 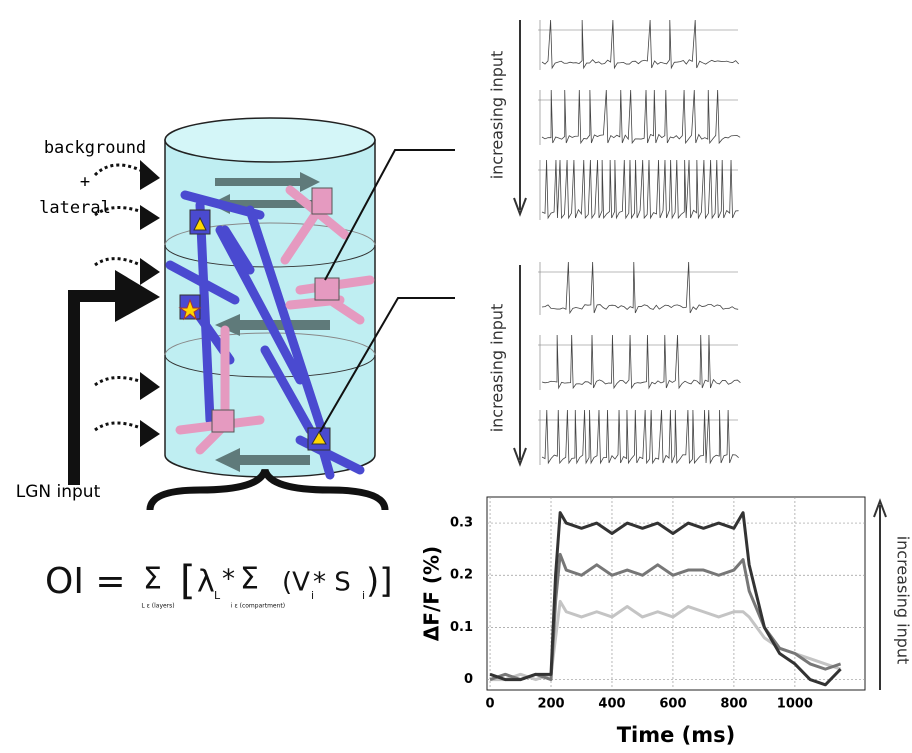 I want to click on label-plus: +, so click(x=85, y=182).